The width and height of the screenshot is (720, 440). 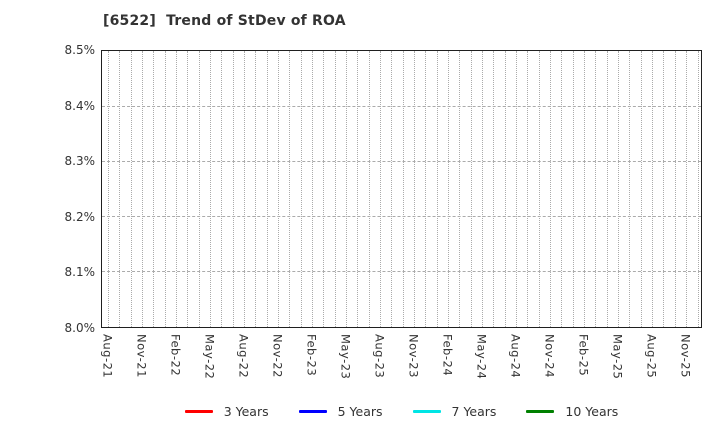 I want to click on x-tick-label: May-24, so click(x=481, y=357).